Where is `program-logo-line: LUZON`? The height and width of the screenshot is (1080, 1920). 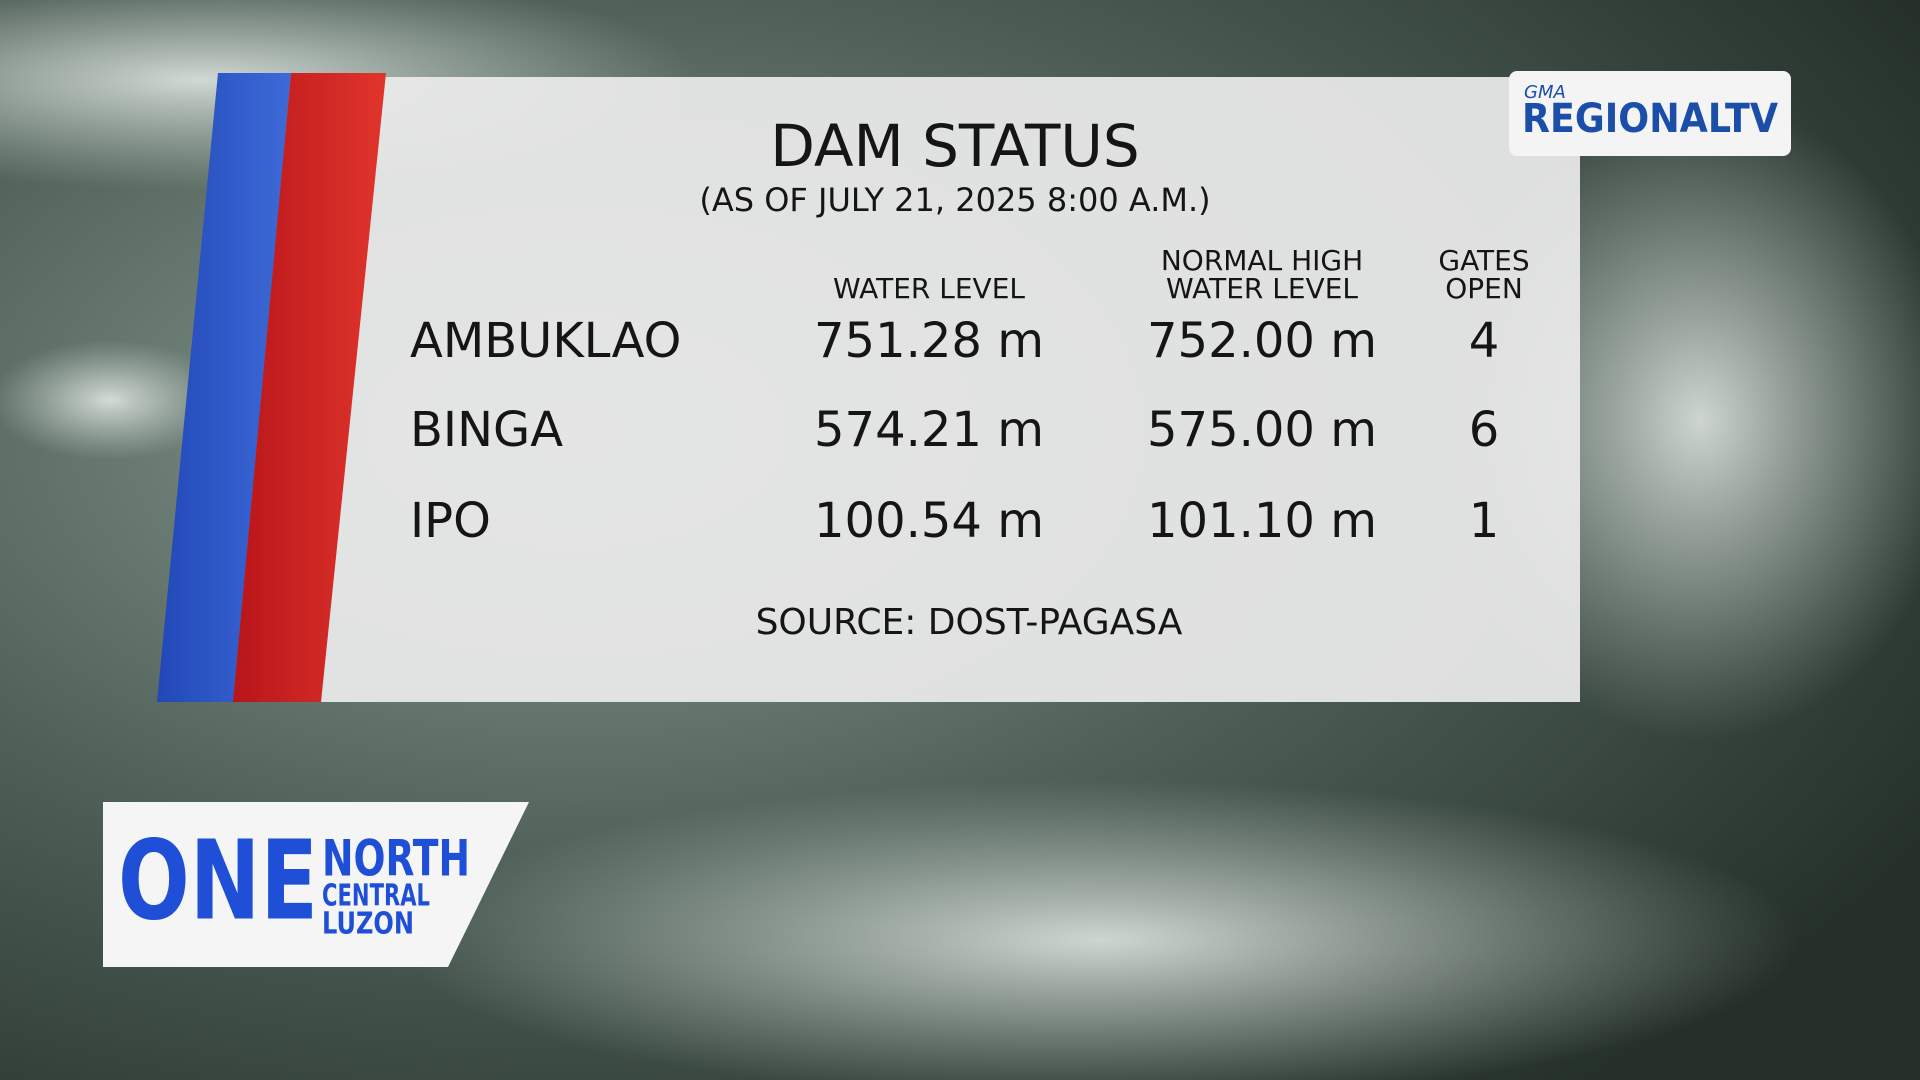 program-logo-line: LUZON is located at coordinates (368, 924).